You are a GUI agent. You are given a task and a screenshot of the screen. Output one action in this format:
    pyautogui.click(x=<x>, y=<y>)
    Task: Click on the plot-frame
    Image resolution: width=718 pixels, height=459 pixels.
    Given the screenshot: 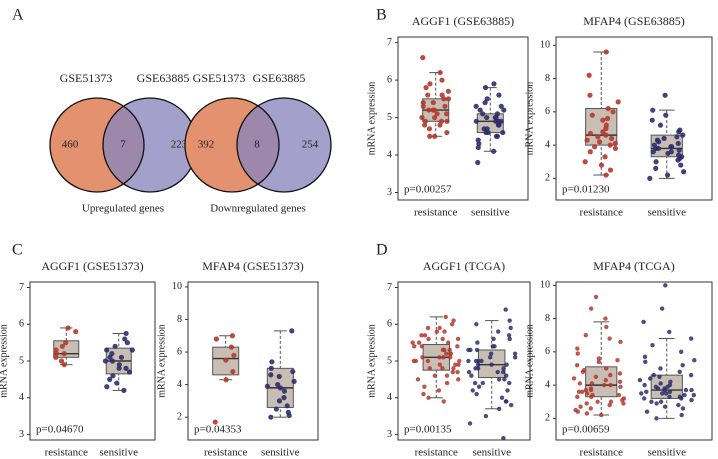 What is the action you would take?
    pyautogui.click(x=253, y=361)
    